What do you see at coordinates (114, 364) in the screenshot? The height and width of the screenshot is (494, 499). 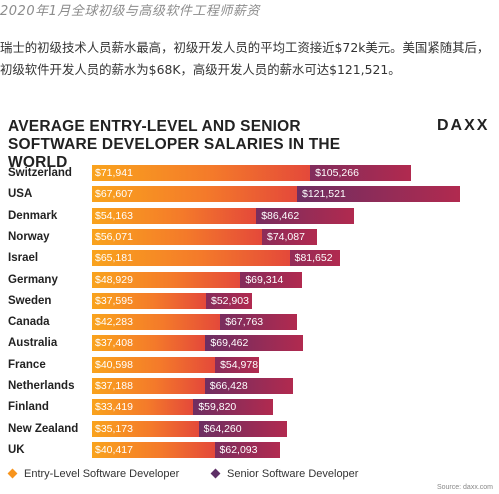 I see `entry-salary-value: $40,598` at bounding box center [114, 364].